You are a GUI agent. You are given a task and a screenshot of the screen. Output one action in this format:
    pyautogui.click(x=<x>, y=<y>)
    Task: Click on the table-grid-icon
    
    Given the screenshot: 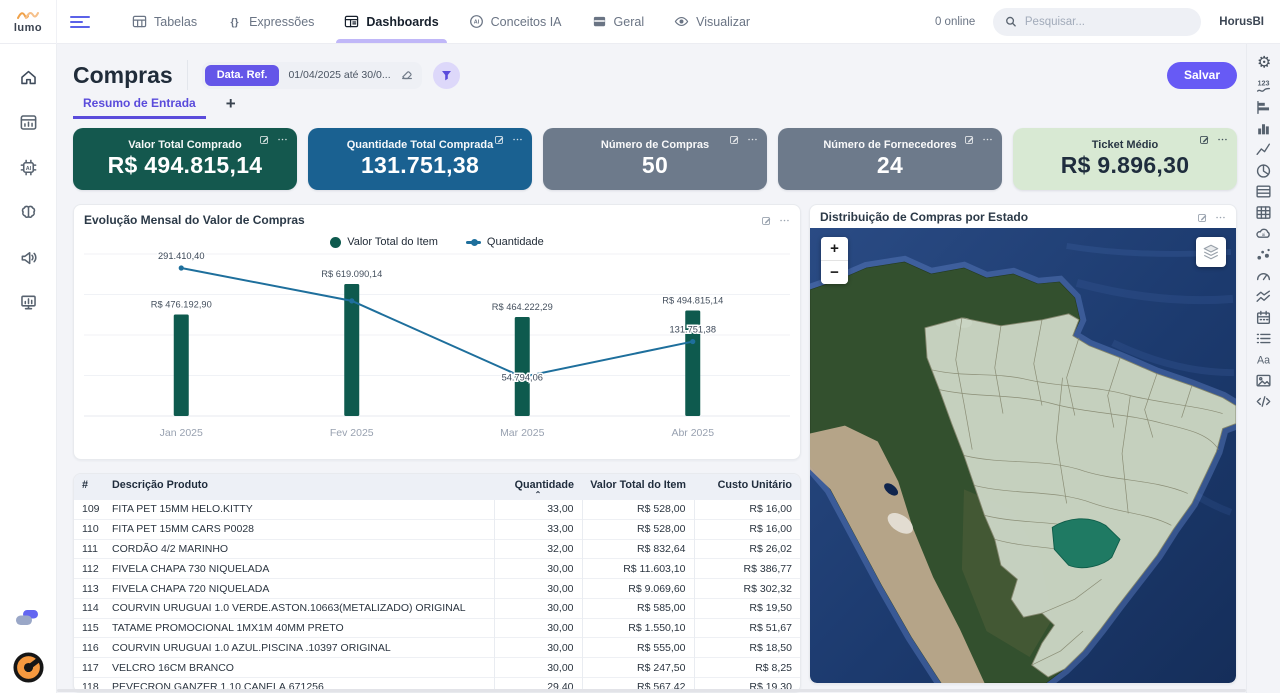 What is the action you would take?
    pyautogui.click(x=1263, y=212)
    